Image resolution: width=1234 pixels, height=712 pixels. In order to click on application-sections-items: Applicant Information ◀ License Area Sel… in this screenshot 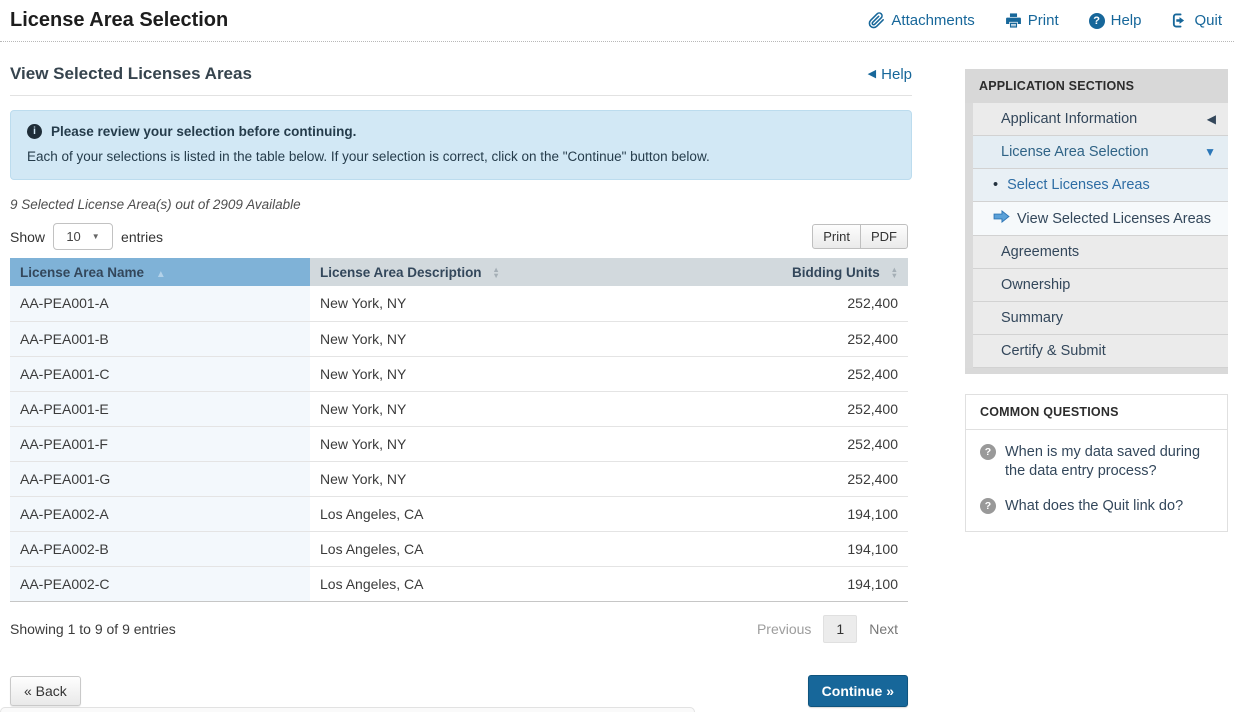, I will do `click(1096, 235)`.